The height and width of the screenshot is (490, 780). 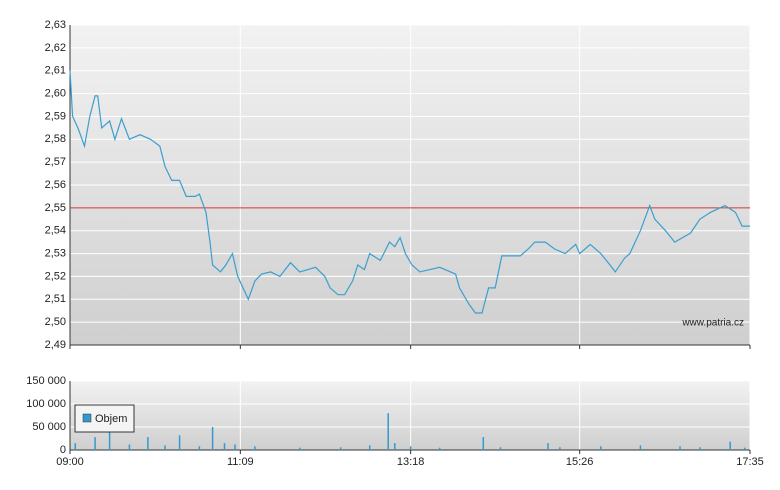 What do you see at coordinates (750, 462) in the screenshot?
I see `x-tick-label: 17:35` at bounding box center [750, 462].